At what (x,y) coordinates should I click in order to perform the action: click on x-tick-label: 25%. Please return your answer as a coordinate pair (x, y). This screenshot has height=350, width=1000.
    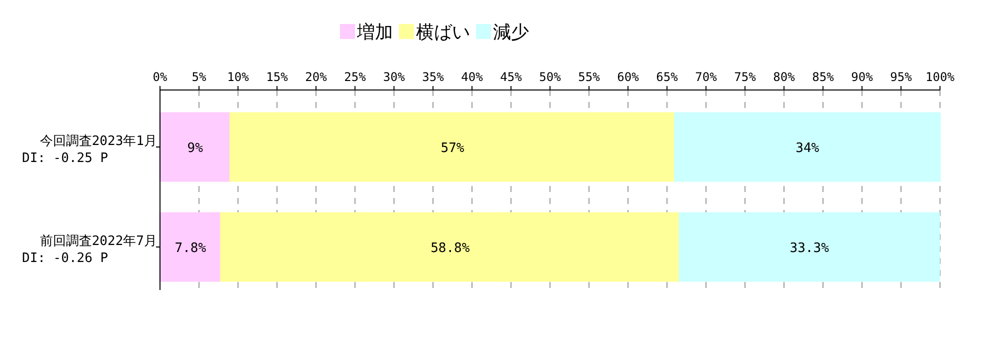
    Looking at the image, I should click on (355, 77).